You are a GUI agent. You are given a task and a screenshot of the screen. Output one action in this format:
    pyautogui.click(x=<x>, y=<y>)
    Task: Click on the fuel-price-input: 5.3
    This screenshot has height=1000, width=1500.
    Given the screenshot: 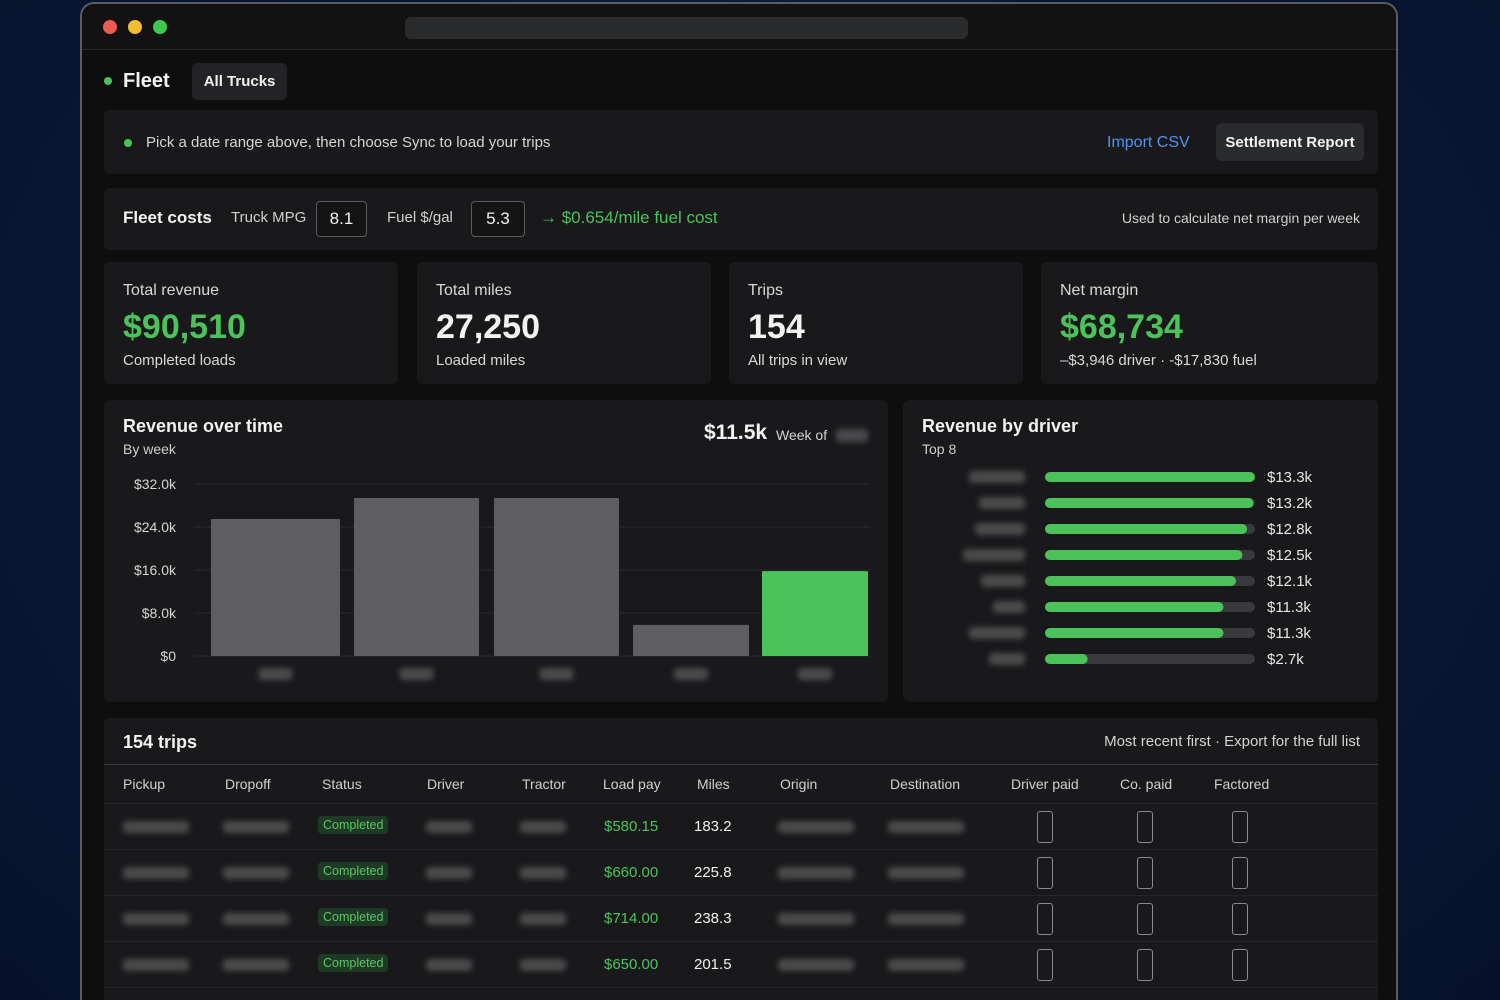 What is the action you would take?
    pyautogui.click(x=498, y=219)
    